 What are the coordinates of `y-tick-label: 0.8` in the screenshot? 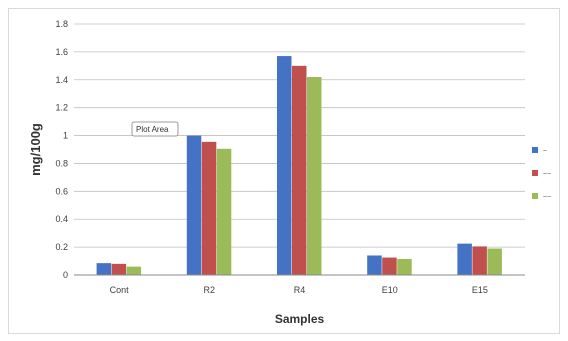 It's located at (61, 163).